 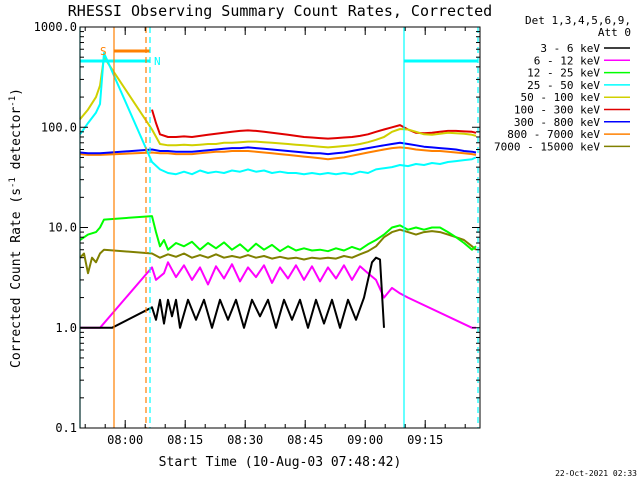 I want to click on series-line-3-6-kev, so click(x=232, y=292).